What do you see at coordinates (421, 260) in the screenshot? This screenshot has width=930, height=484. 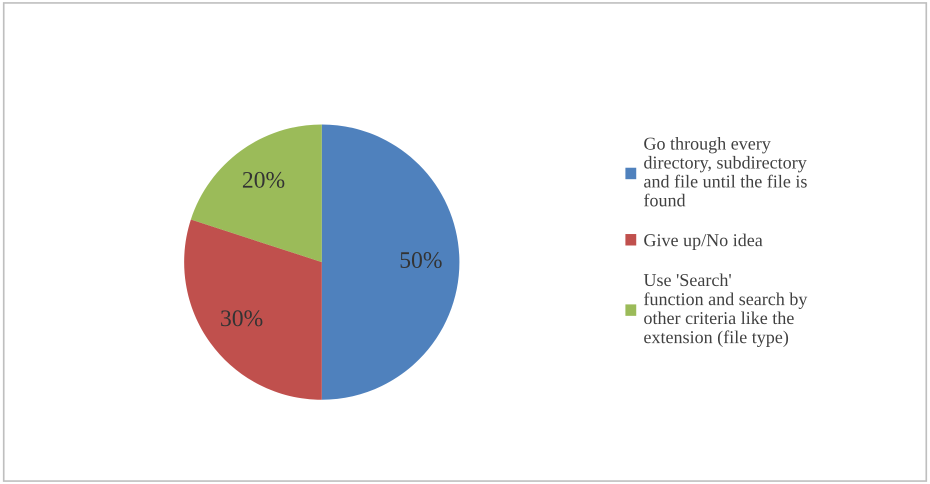 I see `data-label: 50%` at bounding box center [421, 260].